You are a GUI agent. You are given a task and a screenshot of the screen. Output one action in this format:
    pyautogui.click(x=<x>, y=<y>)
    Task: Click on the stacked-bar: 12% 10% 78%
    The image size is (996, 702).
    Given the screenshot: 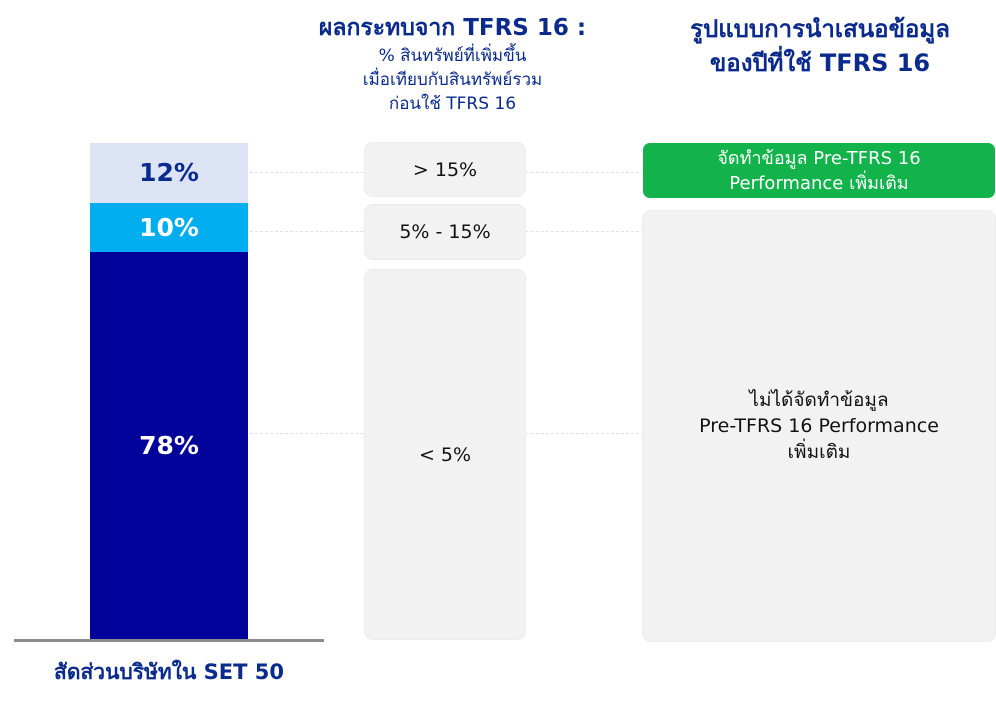 What is the action you would take?
    pyautogui.click(x=169, y=391)
    